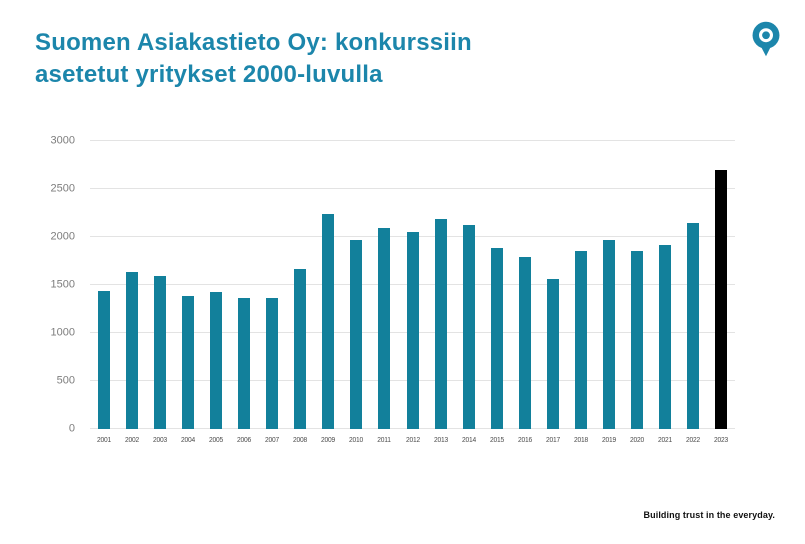 This screenshot has width=805, height=544. I want to click on x-tick-label: 2002, so click(132, 440).